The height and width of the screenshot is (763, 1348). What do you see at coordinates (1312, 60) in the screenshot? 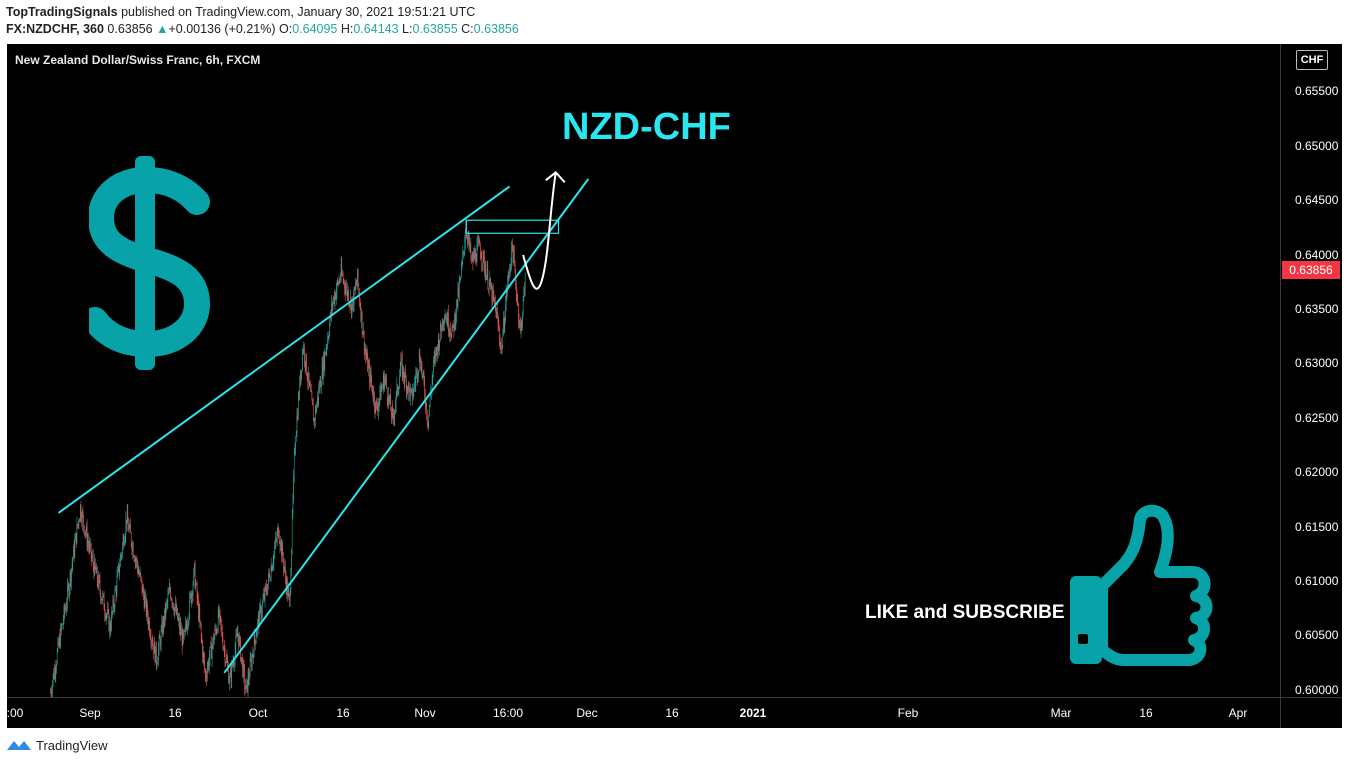
I see `currency-button: CHF` at bounding box center [1312, 60].